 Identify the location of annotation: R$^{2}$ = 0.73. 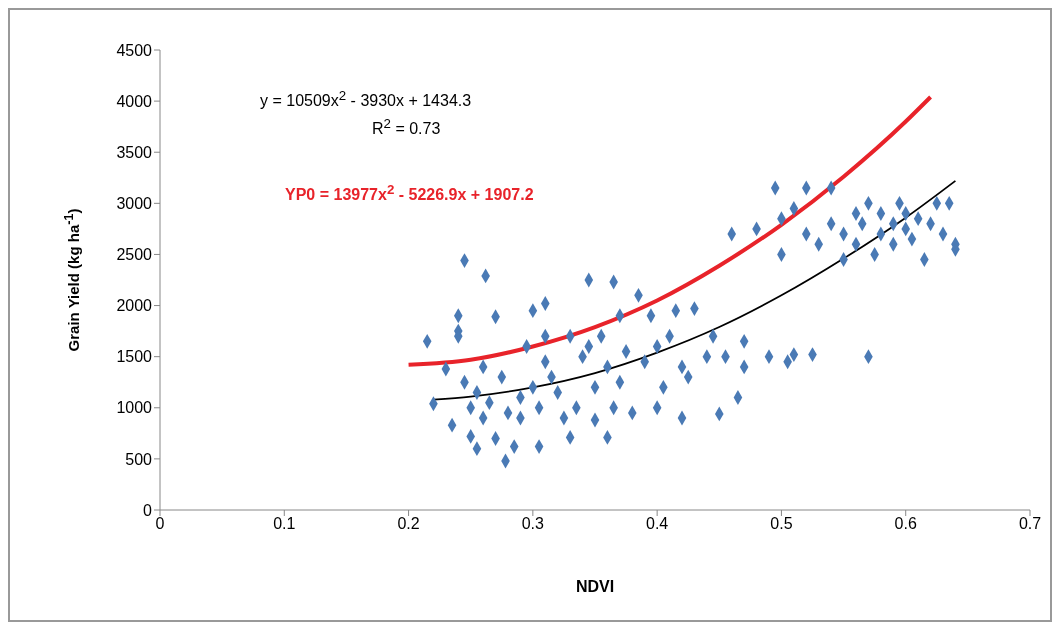
(406, 127).